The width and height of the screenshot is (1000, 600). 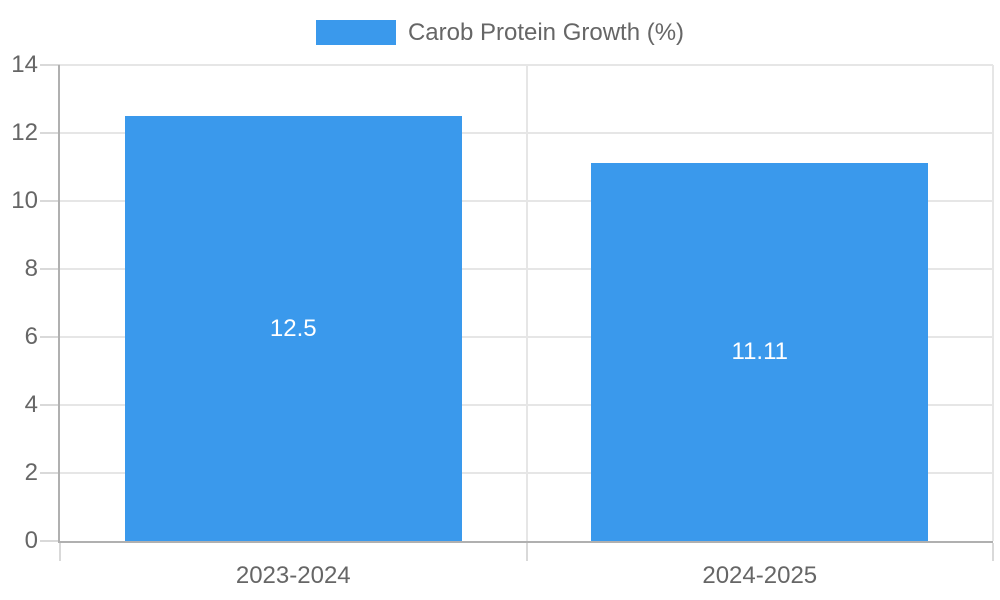 I want to click on y-tick-label: 14, so click(x=24, y=64).